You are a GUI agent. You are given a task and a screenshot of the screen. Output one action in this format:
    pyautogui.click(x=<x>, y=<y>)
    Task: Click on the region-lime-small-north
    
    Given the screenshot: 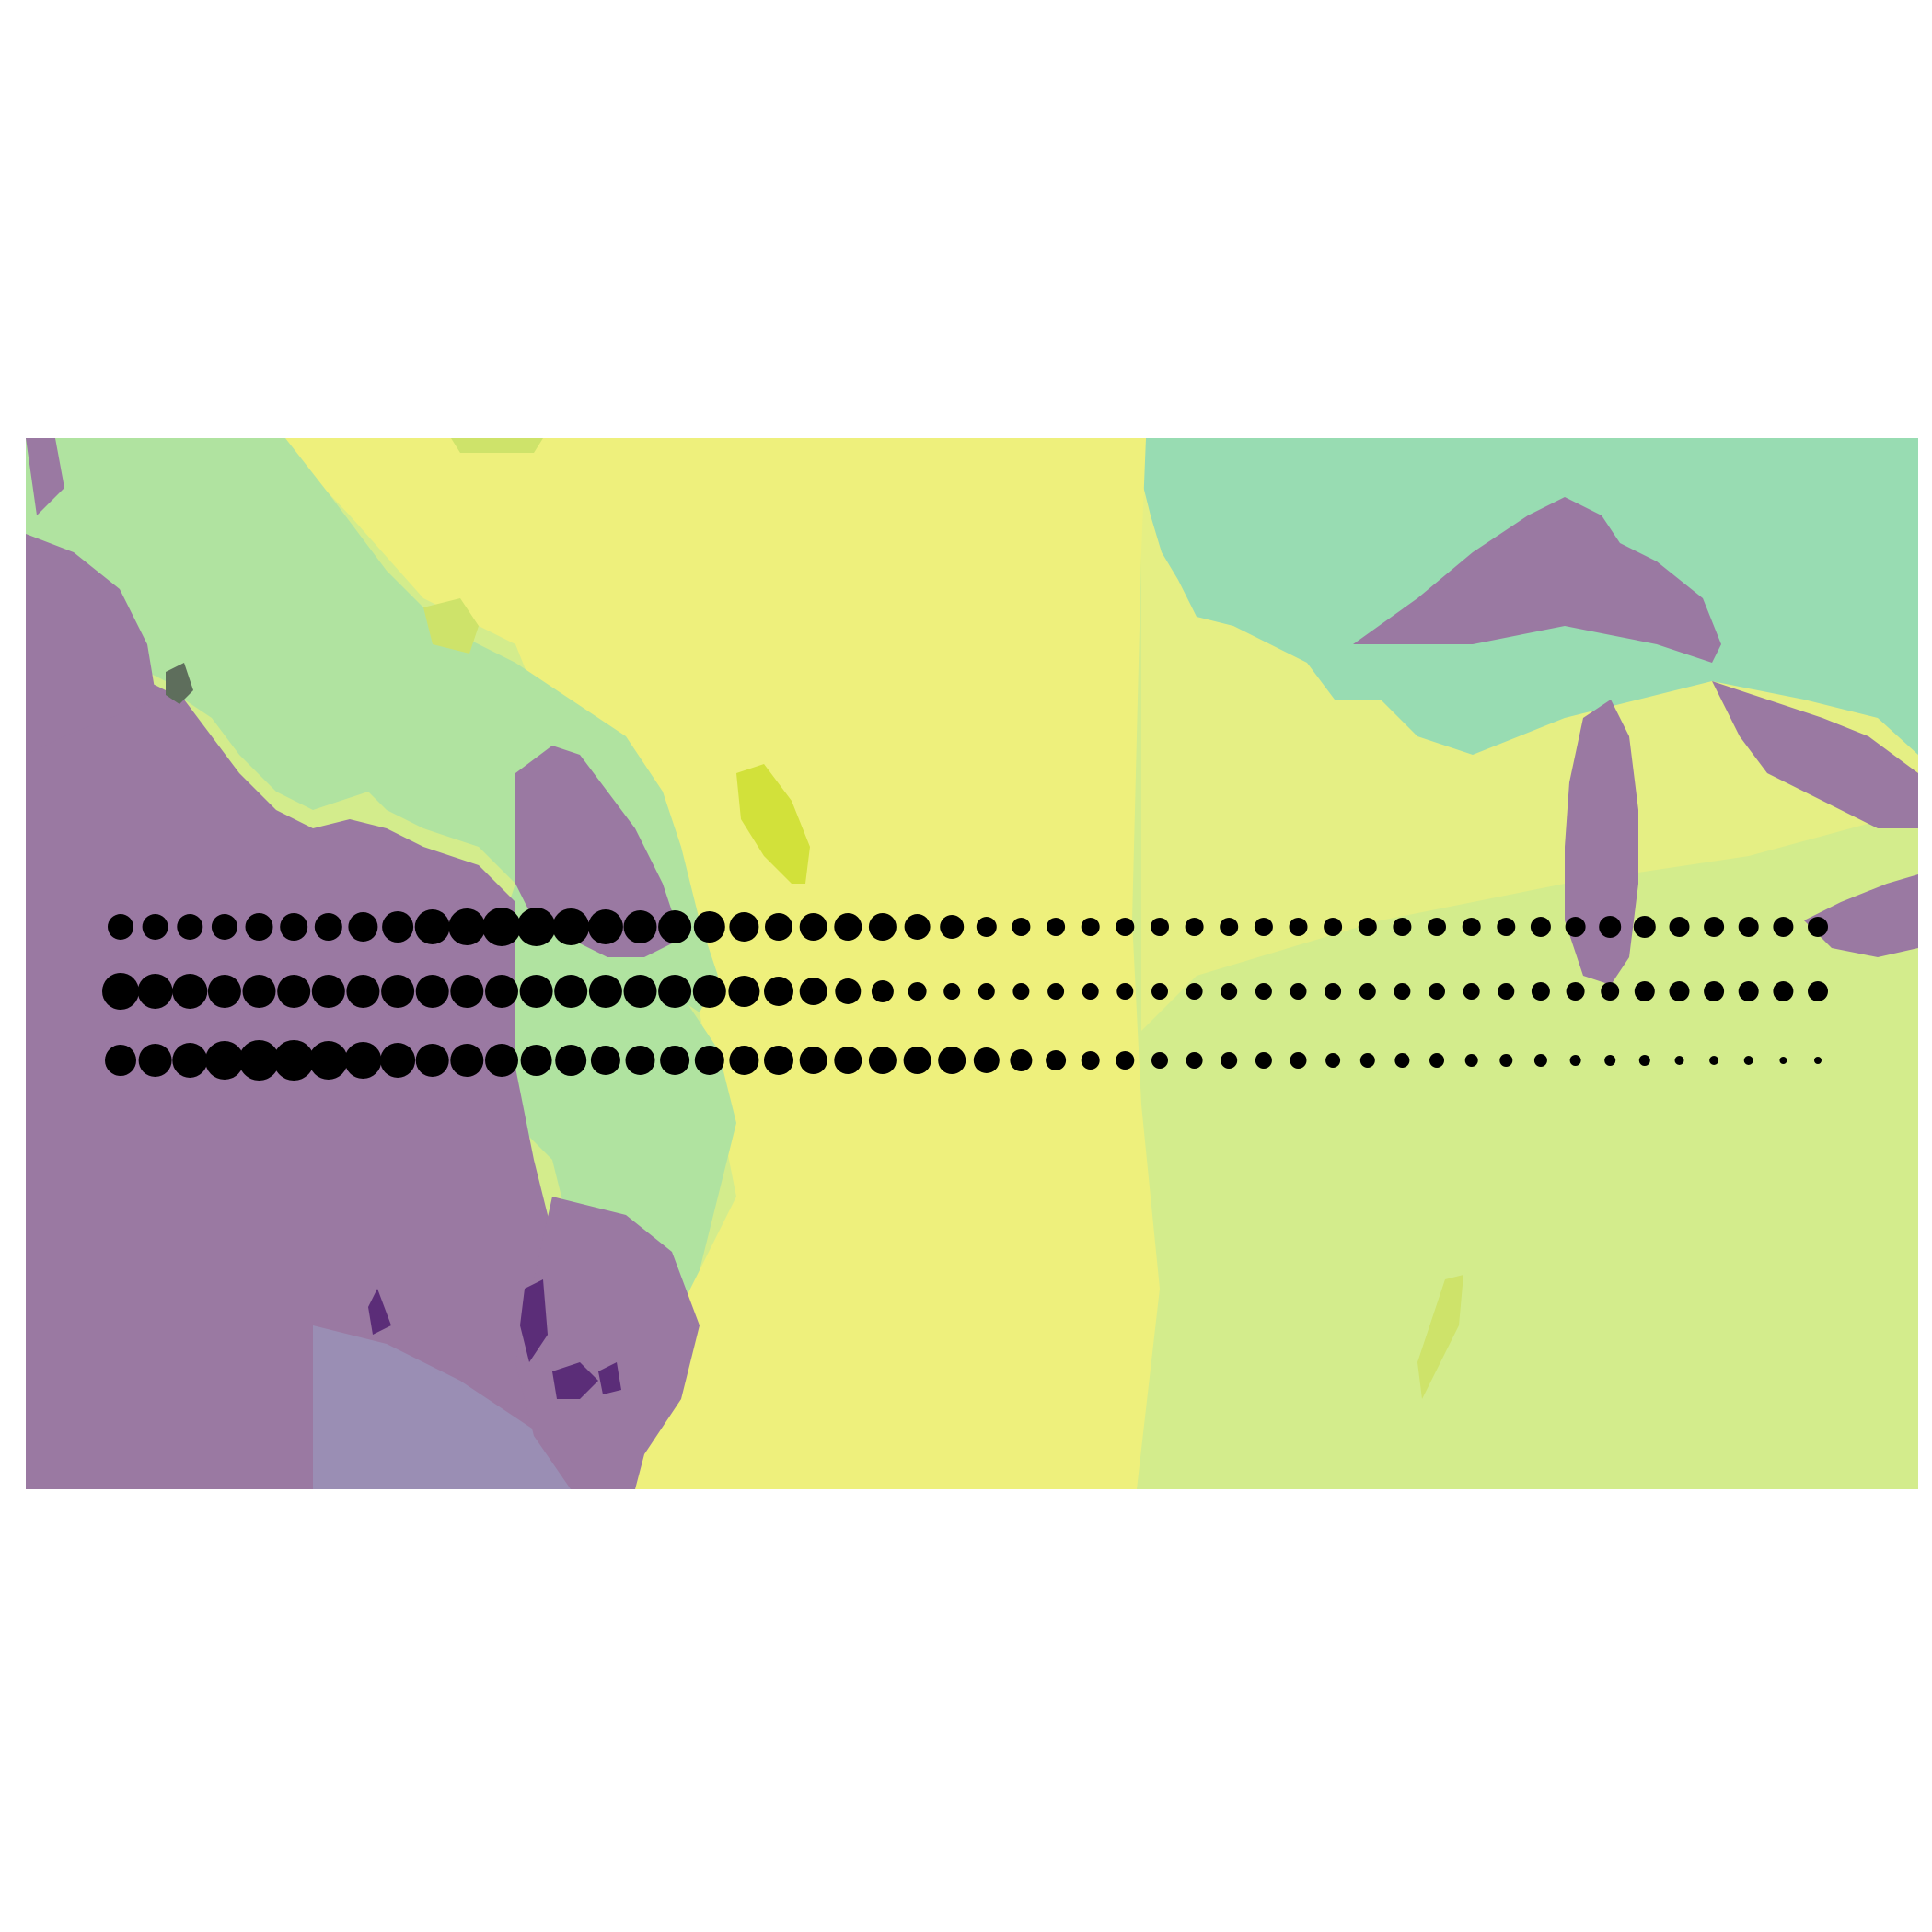 What is the action you would take?
    pyautogui.click(x=451, y=626)
    